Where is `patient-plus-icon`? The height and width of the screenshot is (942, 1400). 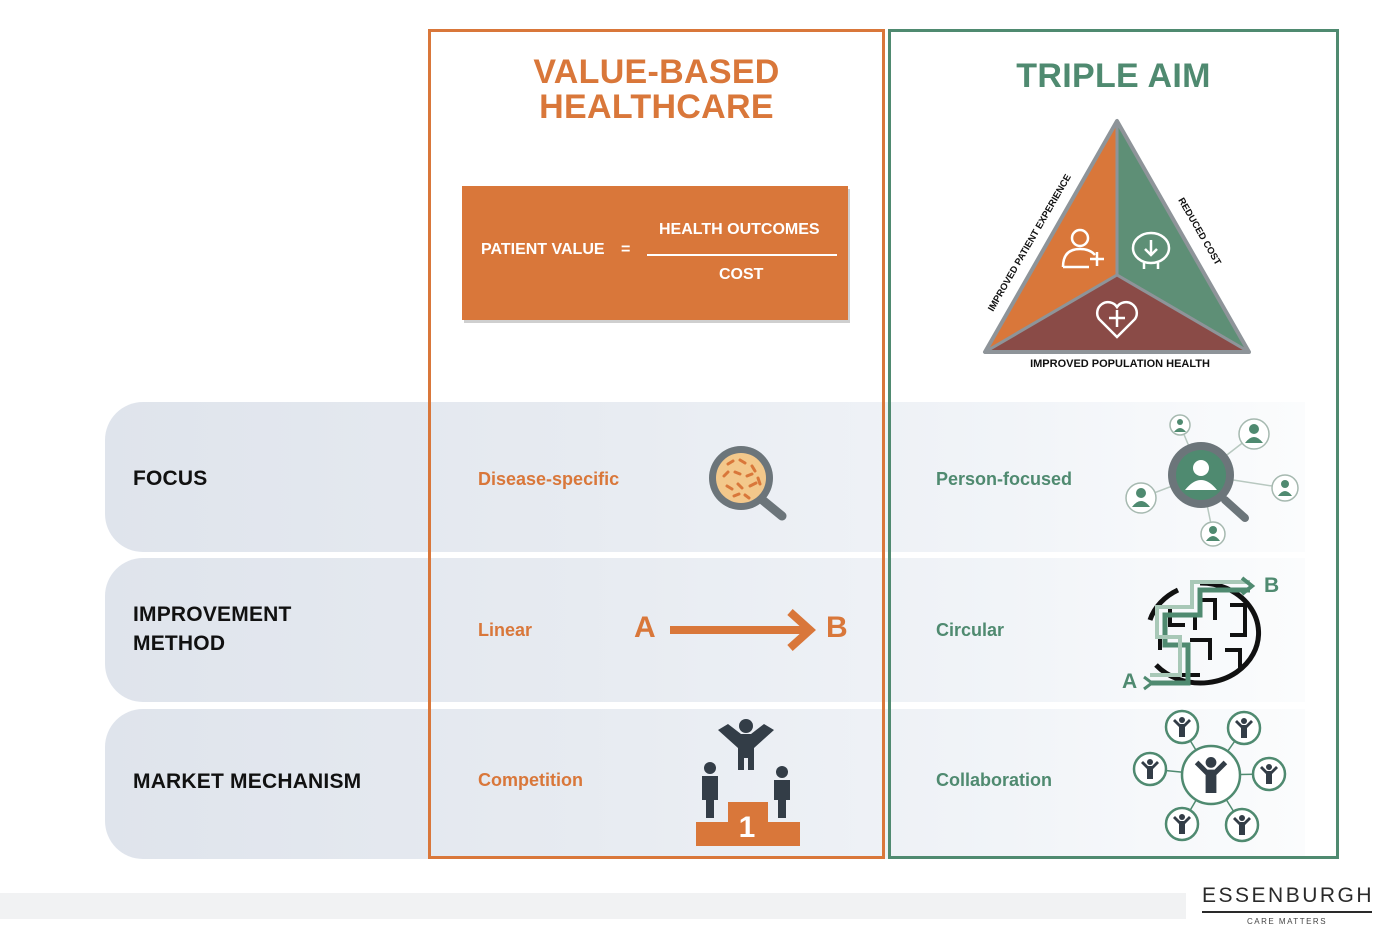
patient-plus-icon is located at coordinates (1082, 248).